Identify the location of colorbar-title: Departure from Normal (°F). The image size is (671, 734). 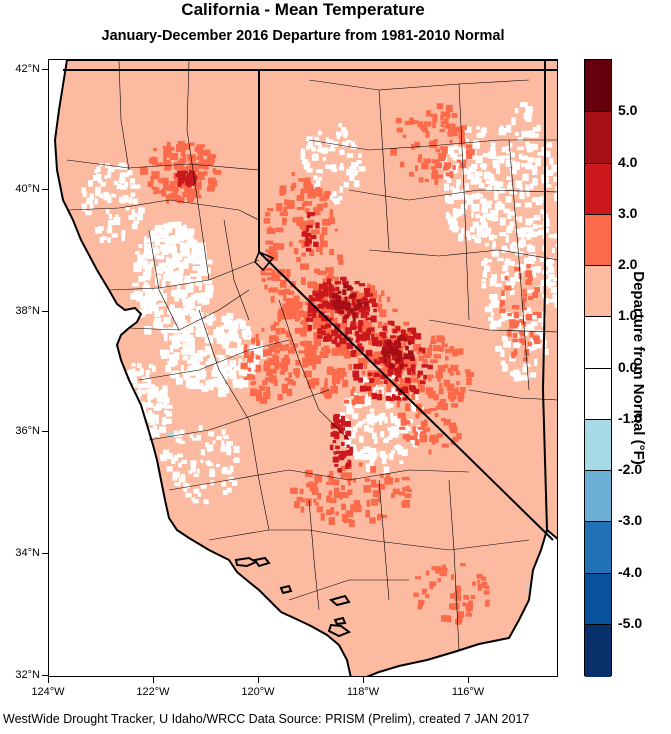
(638, 368).